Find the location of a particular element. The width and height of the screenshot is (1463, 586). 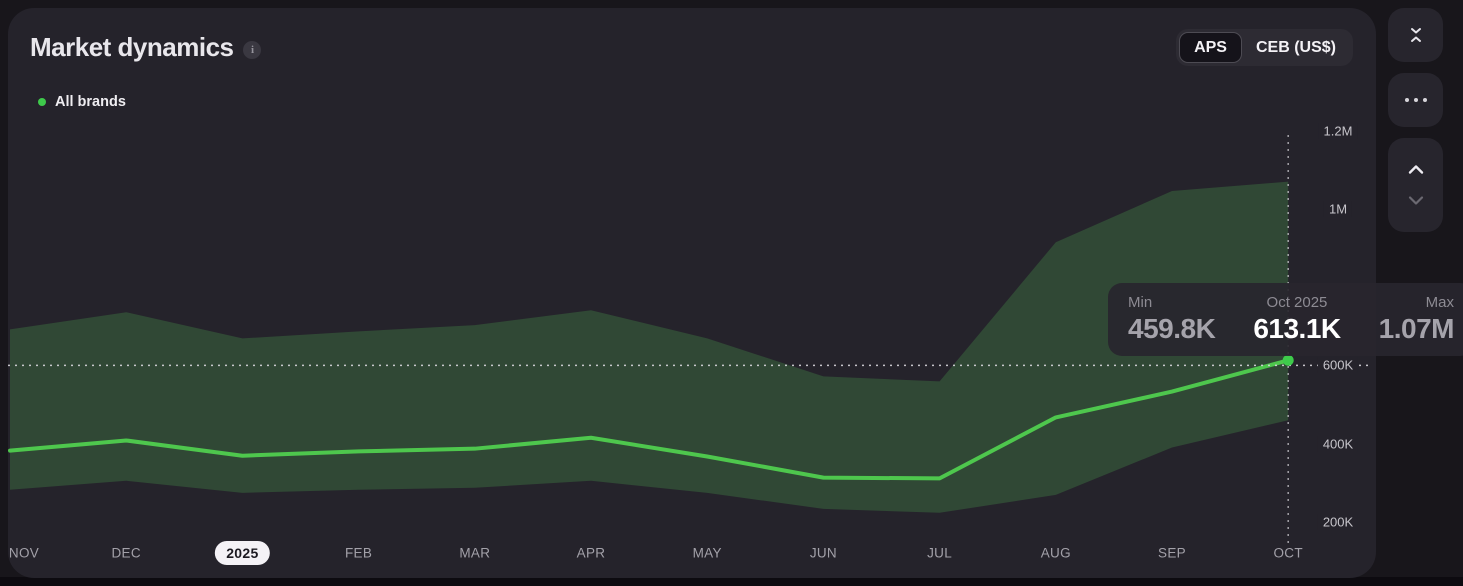

y-axis-label-1m: 1M is located at coordinates (1338, 209).